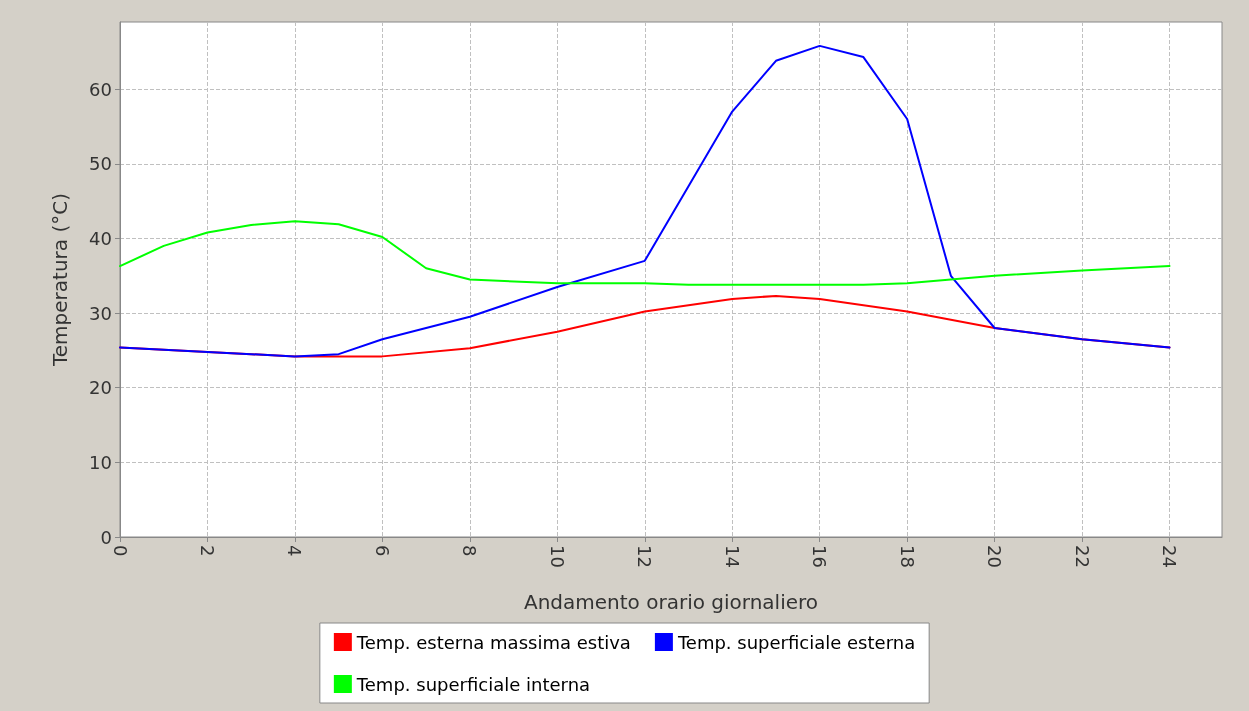 The width and height of the screenshot is (1249, 711). What do you see at coordinates (645, 556) in the screenshot?
I see `x-tick-label: 12` at bounding box center [645, 556].